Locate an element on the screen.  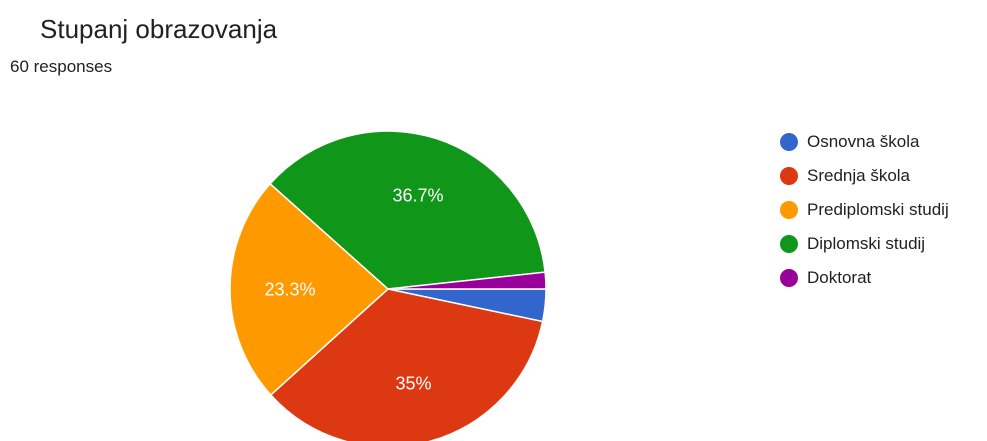
legend-label: Doktorat is located at coordinates (839, 277).